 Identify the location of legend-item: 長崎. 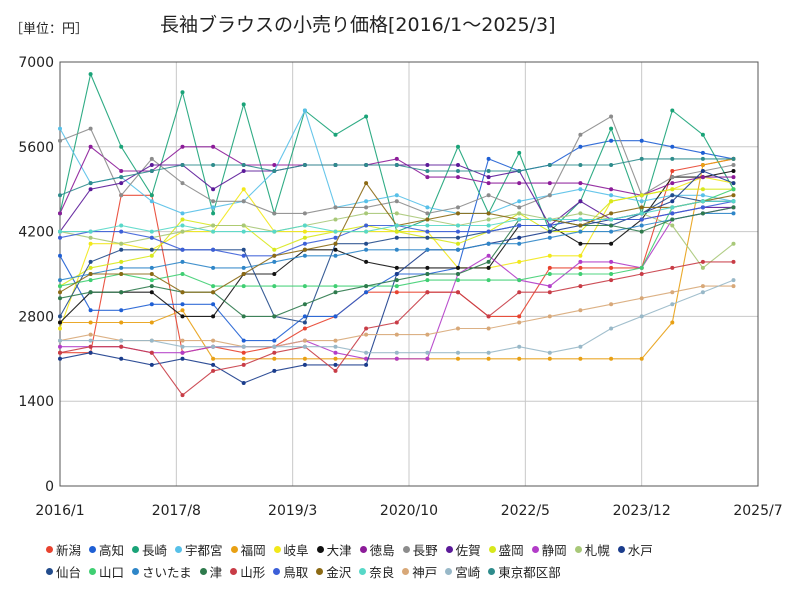
(149, 549).